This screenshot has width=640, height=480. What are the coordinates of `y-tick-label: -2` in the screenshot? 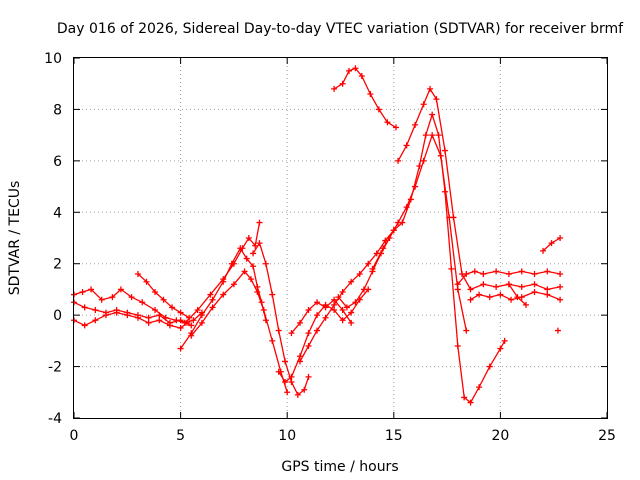 It's located at (55, 368).